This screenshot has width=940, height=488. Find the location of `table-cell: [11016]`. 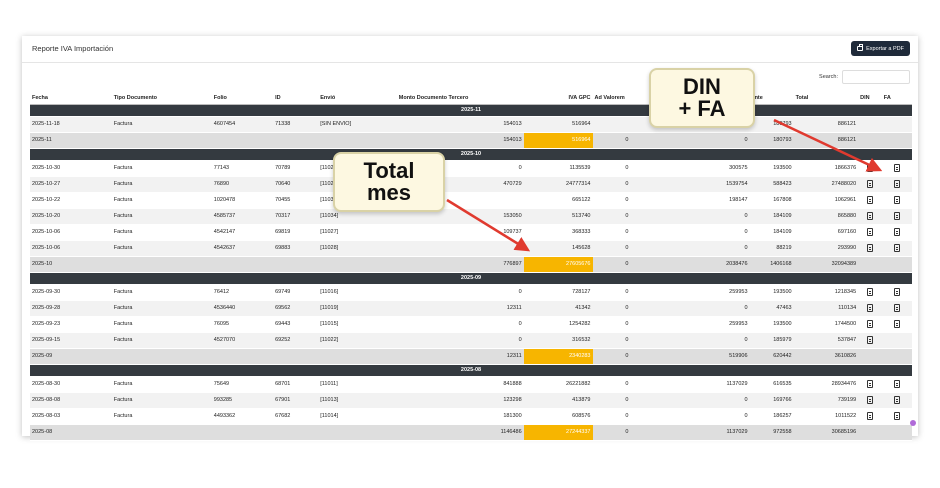

table-cell: [11016] is located at coordinates (357, 292).